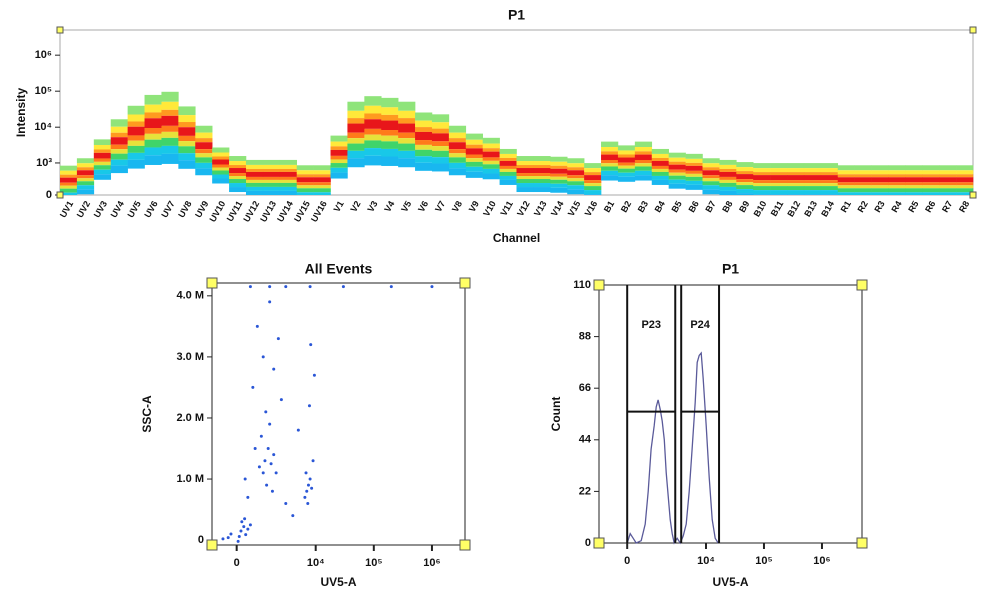 Image resolution: width=999 pixels, height=603 pixels. What do you see at coordinates (406, 206) in the screenshot?
I see `channel-label: V5` at bounding box center [406, 206].